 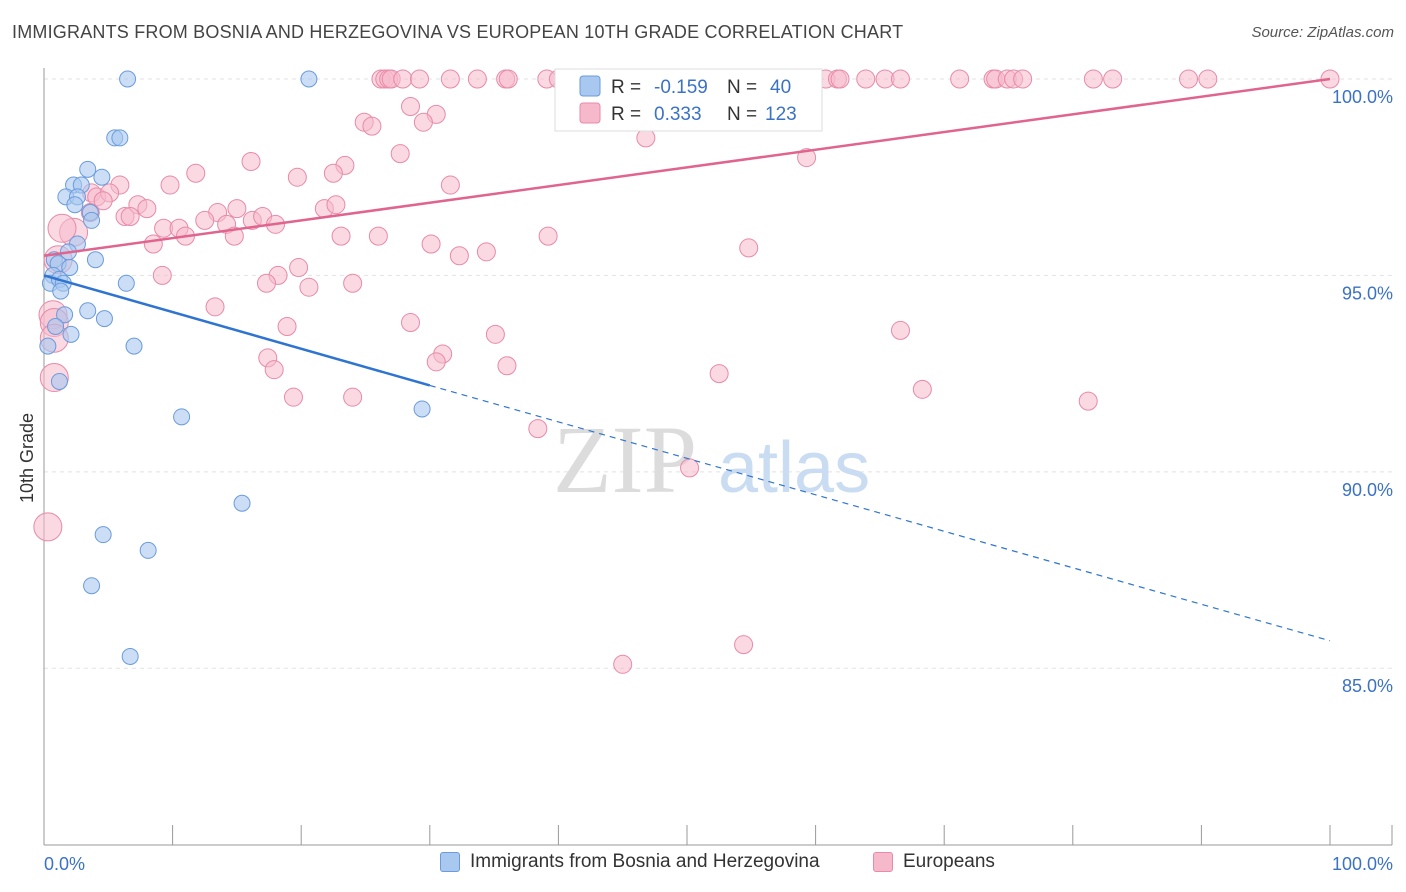 I want to click on legend-n-label-2: N =, so click(x=742, y=114).